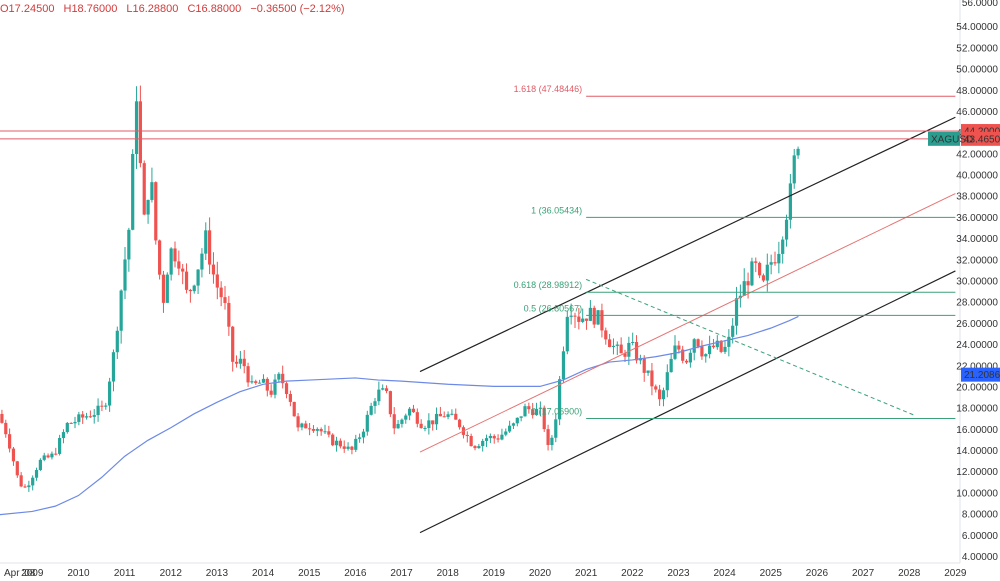 The height and width of the screenshot is (581, 1000). Describe the element at coordinates (977, 409) in the screenshot. I see `y-tick-label: 18.00000` at that location.